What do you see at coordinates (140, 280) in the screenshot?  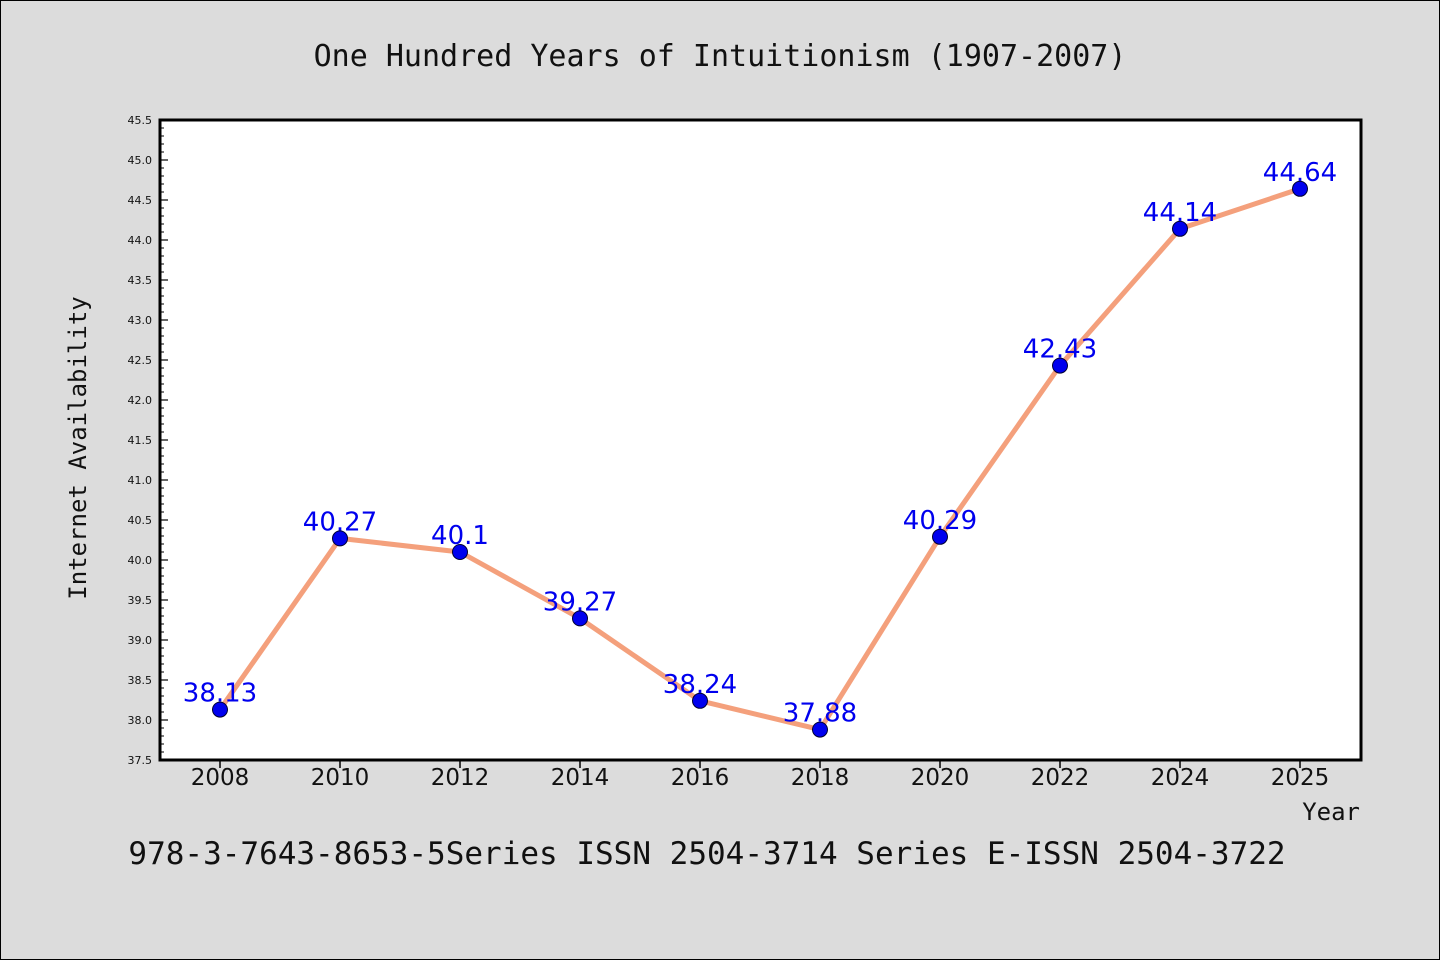 I see `y-tick-label: 43.5` at bounding box center [140, 280].